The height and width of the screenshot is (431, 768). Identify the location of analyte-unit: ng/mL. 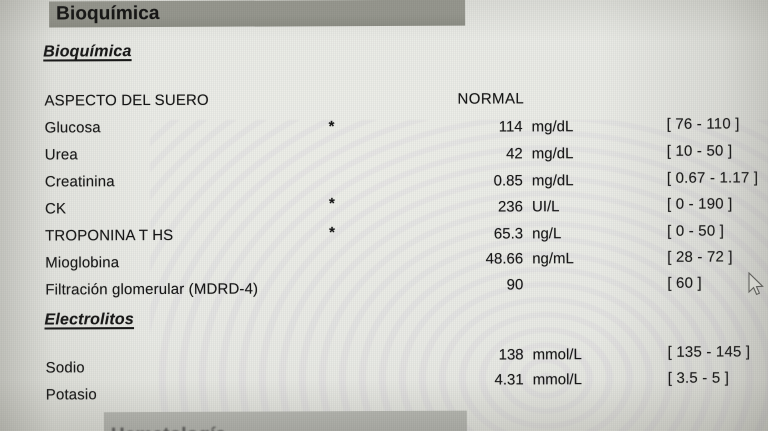
(553, 259).